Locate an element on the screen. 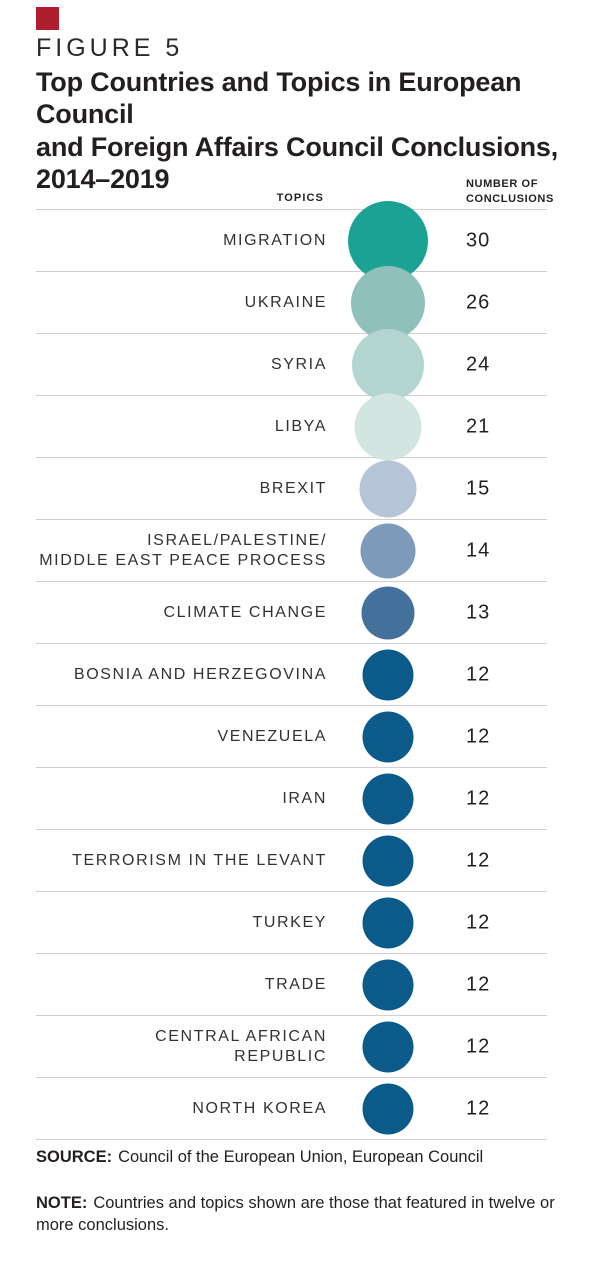 This screenshot has height=1267, width=600. chart-row: BREXIT 15 is located at coordinates (291, 488).